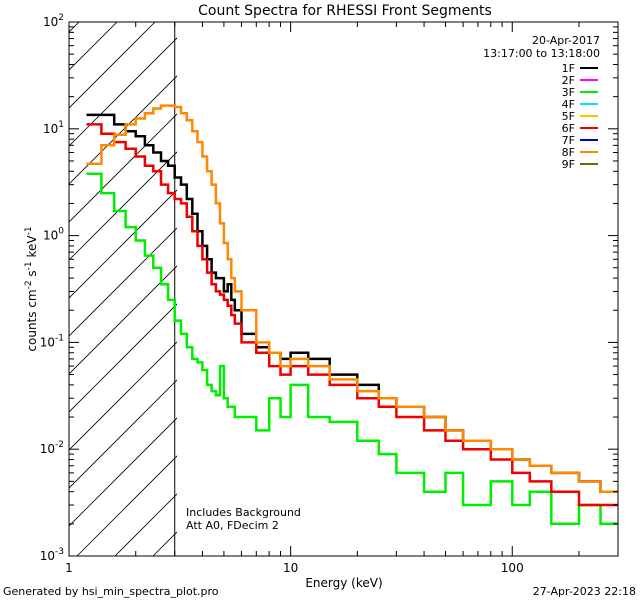 This screenshot has height=600, width=640. I want to click on y-tick-label: 10¹, so click(53, 128).